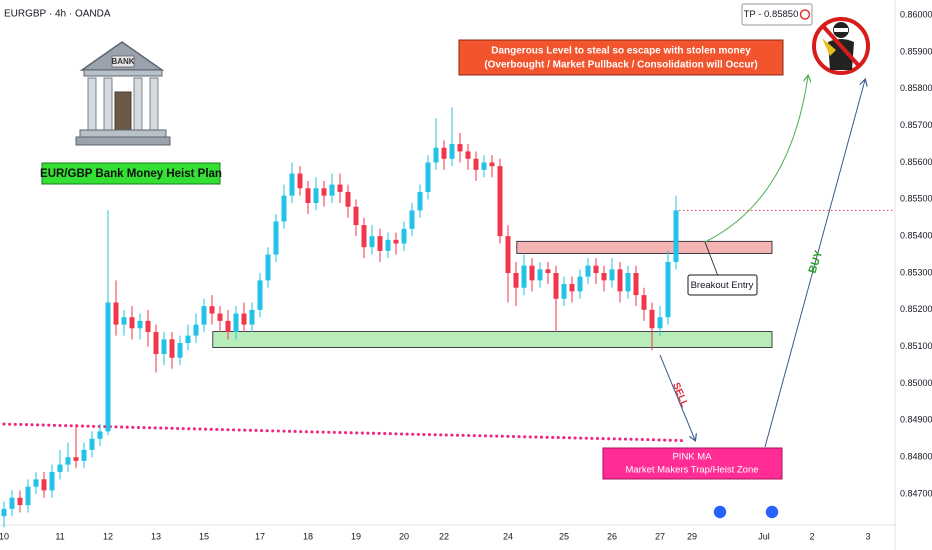 The image size is (932, 550). Describe the element at coordinates (108, 536) in the screenshot. I see `x-tick-label: 12` at that location.